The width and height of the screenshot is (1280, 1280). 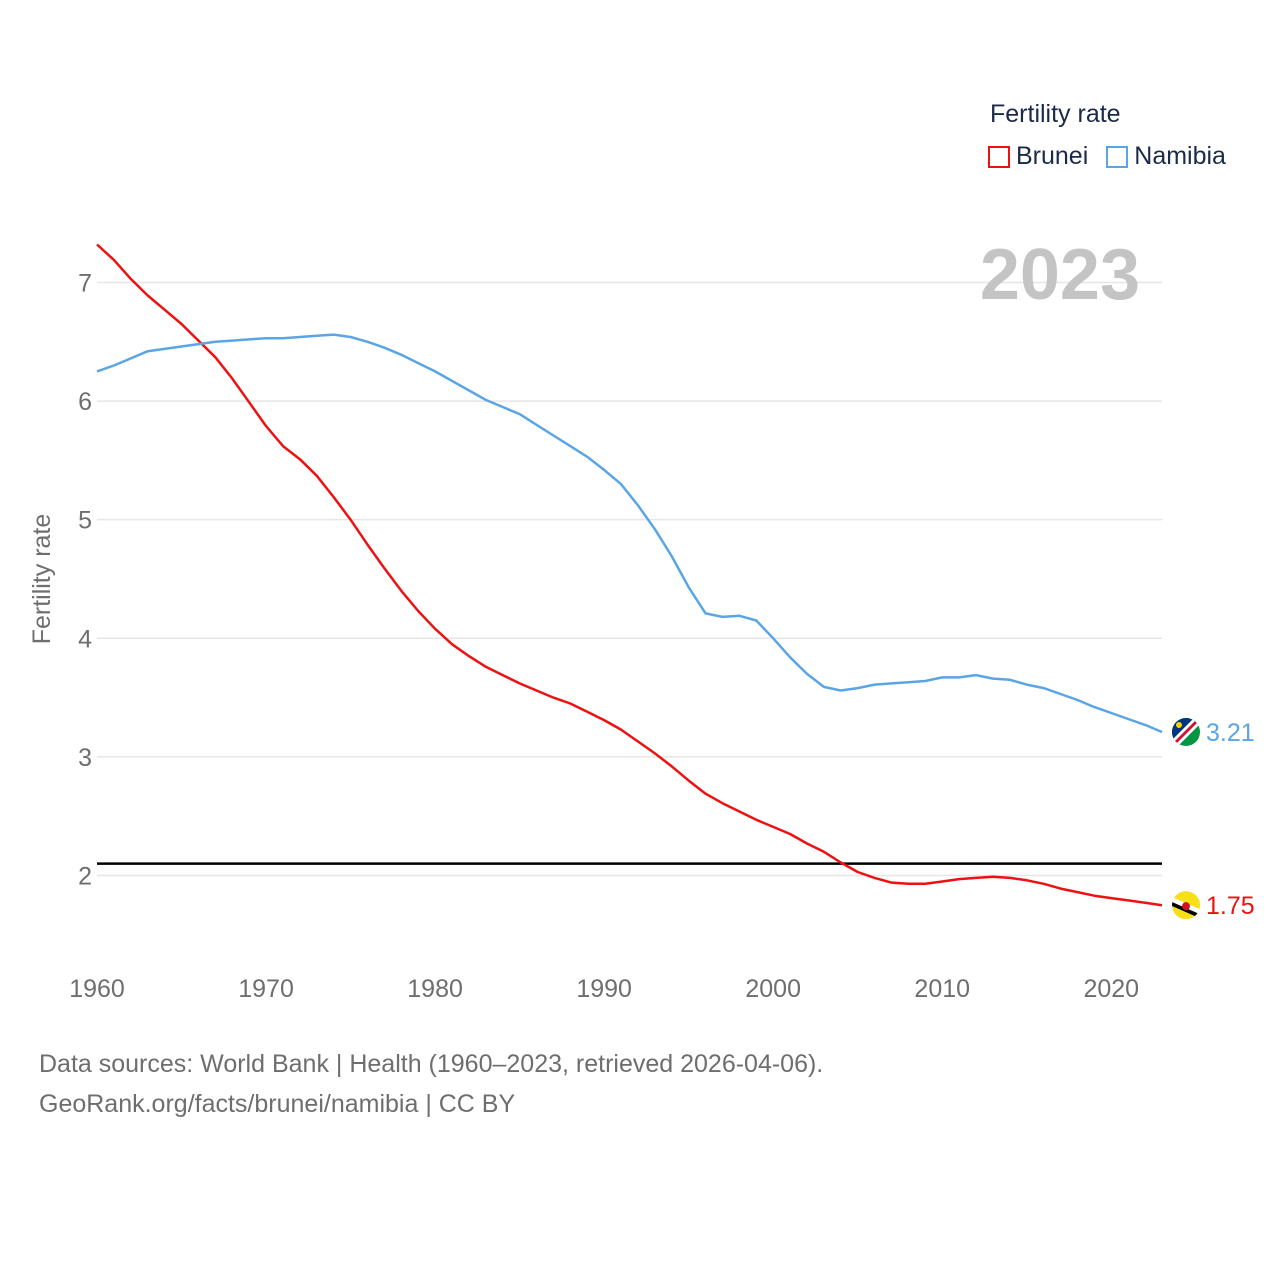 I want to click on x-axis-ticks: 1960 1970 1980 1990 2000 2010 2020, so click(x=604, y=989).